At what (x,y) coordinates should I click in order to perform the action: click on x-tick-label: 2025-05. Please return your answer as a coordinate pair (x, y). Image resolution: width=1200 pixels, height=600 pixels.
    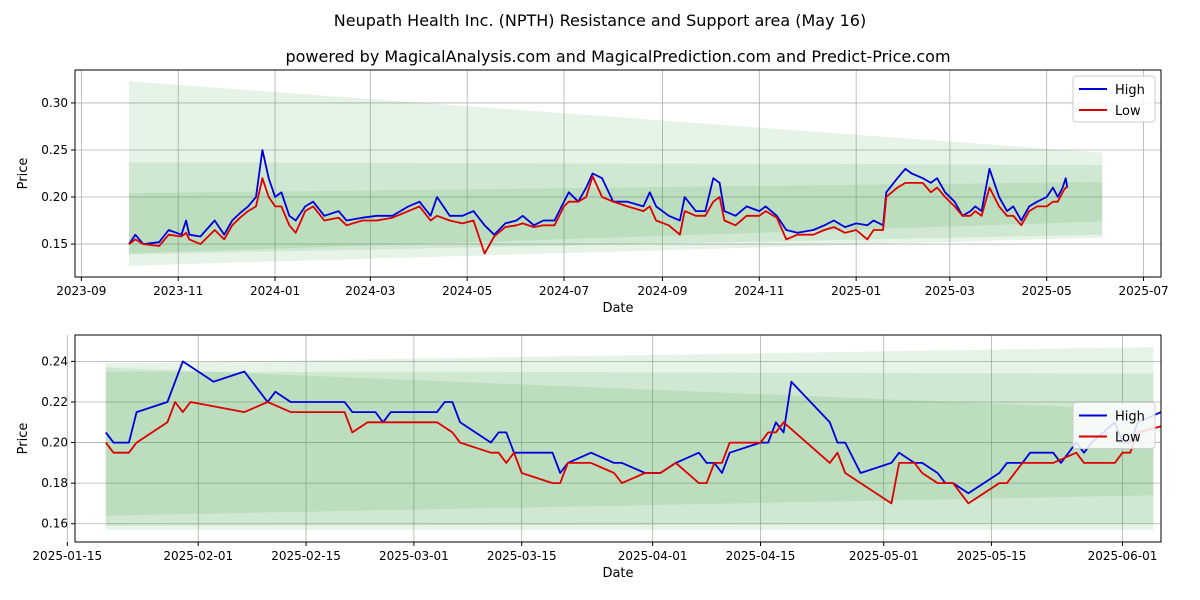
    Looking at the image, I should click on (1047, 291).